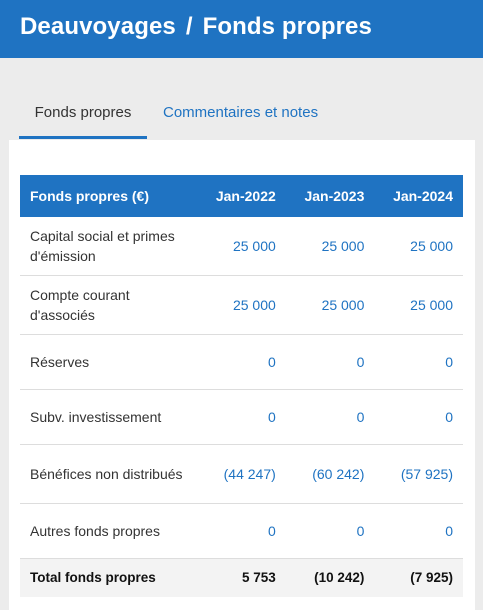 This screenshot has height=610, width=483. What do you see at coordinates (287, 26) in the screenshot?
I see `section-name: Fonds propres` at bounding box center [287, 26].